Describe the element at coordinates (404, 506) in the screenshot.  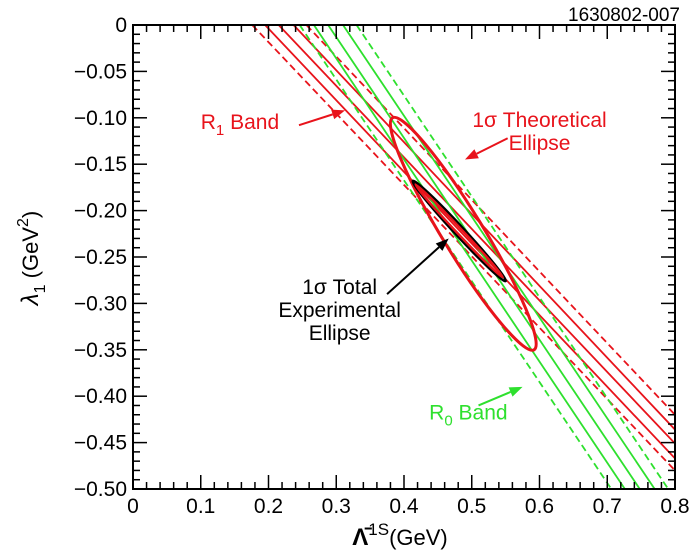
I see `x-tick-label: 0.4` at that location.